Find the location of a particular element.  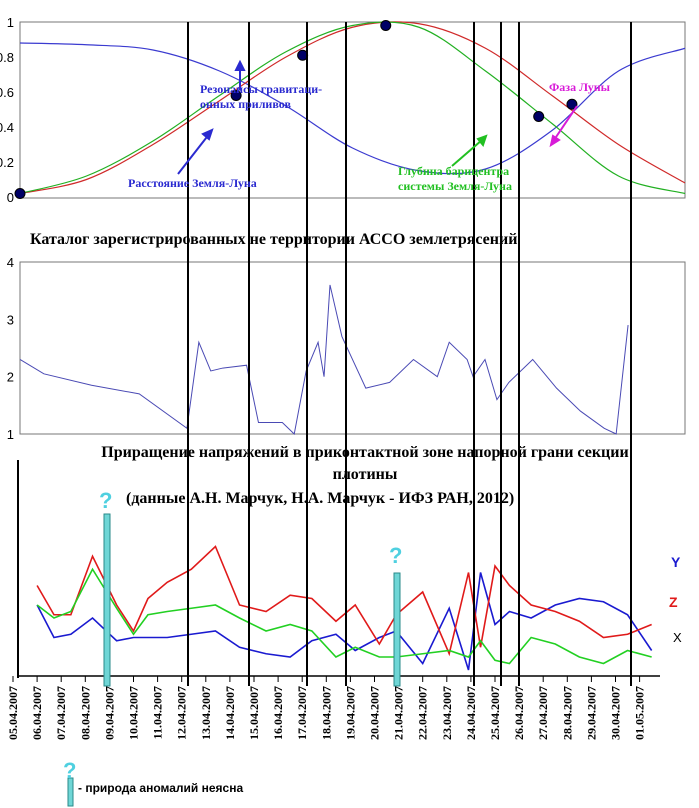

legend-y-label: Y is located at coordinates (676, 562).